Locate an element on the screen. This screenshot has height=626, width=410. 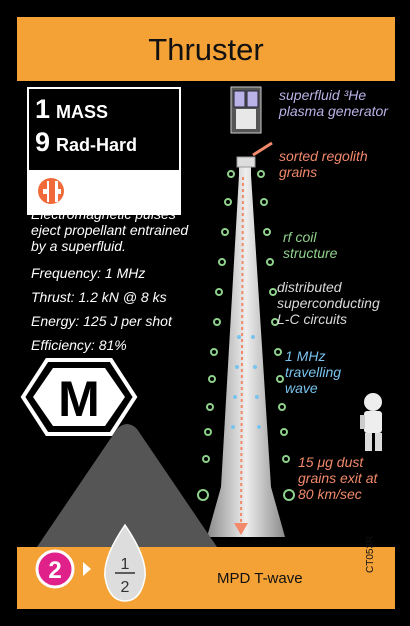
callout-dust: 15 μg dust grains exit at 80 km/sec is located at coordinates (338, 478).